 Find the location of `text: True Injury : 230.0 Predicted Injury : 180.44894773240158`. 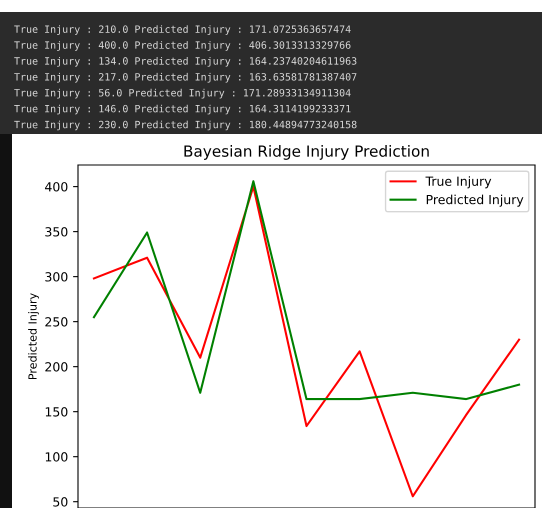

text: True Injury : 230.0 Predicted Injury : 180.44894773240158 is located at coordinates (185, 125).